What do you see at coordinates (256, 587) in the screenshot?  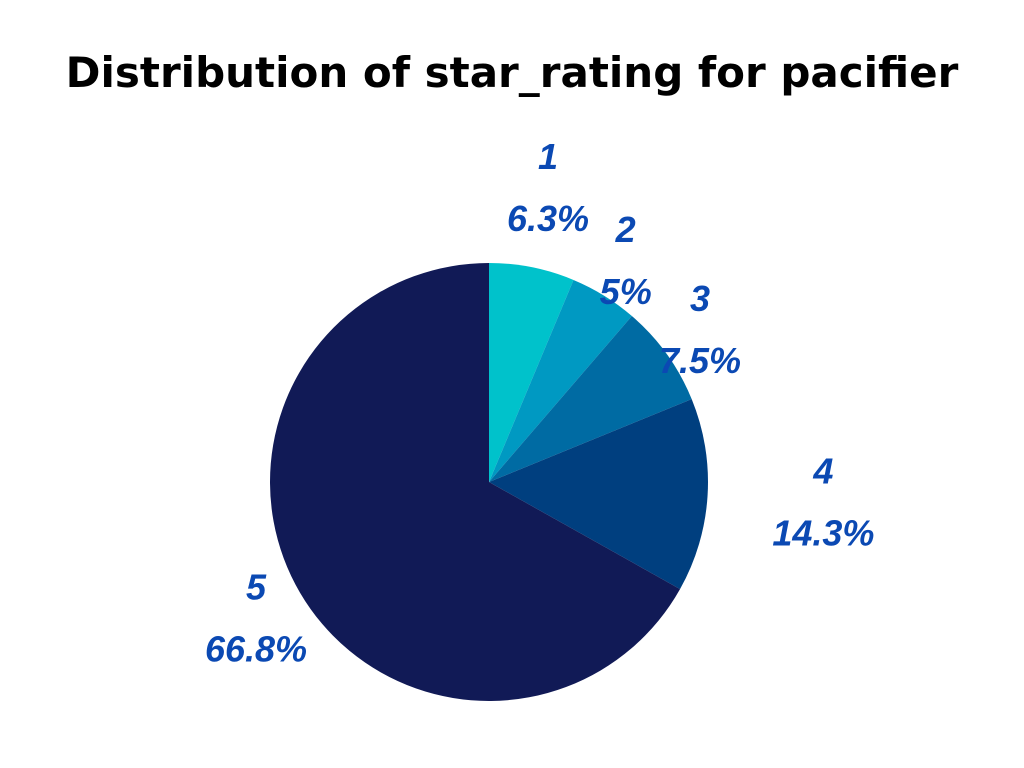 I see `slice-category-label-5: 5` at bounding box center [256, 587].